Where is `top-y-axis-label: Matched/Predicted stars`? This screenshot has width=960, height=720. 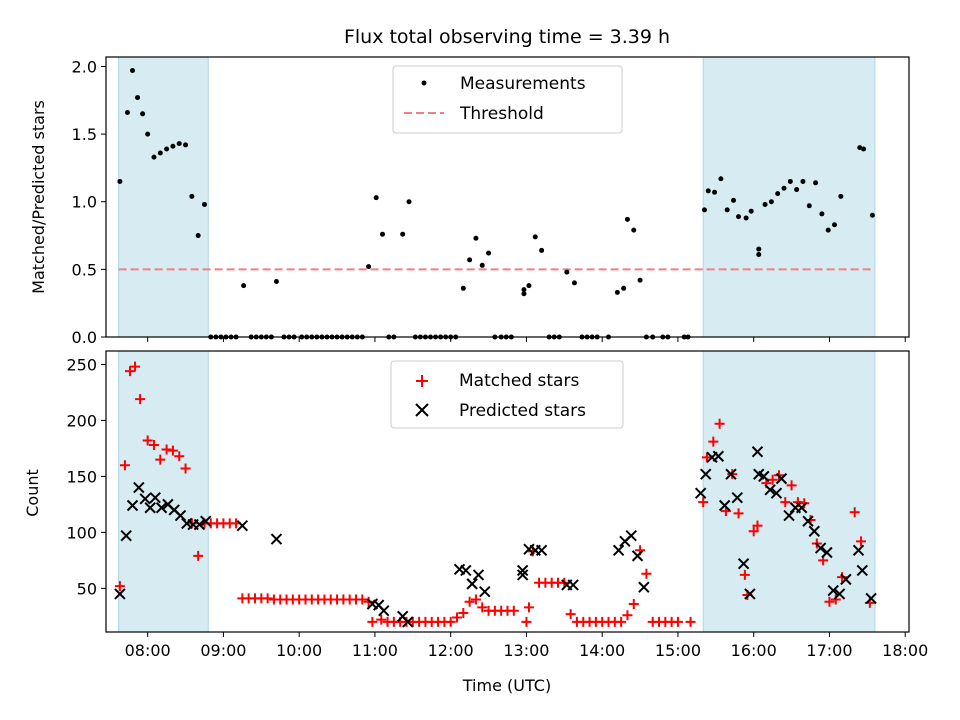
top-y-axis-label: Matched/Predicted stars is located at coordinates (38, 197).